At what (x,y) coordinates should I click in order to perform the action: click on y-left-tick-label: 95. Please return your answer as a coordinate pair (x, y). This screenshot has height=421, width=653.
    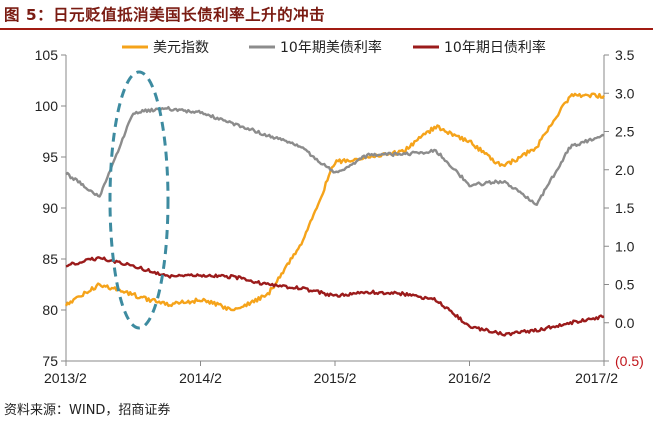
    Looking at the image, I should click on (50, 157).